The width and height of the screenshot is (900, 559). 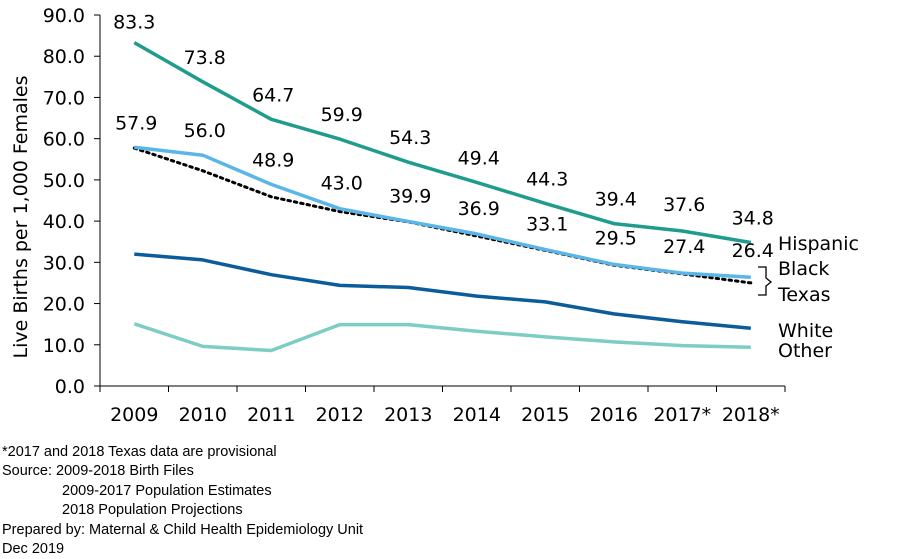 I want to click on data-label-black: 36.9, so click(x=479, y=209).